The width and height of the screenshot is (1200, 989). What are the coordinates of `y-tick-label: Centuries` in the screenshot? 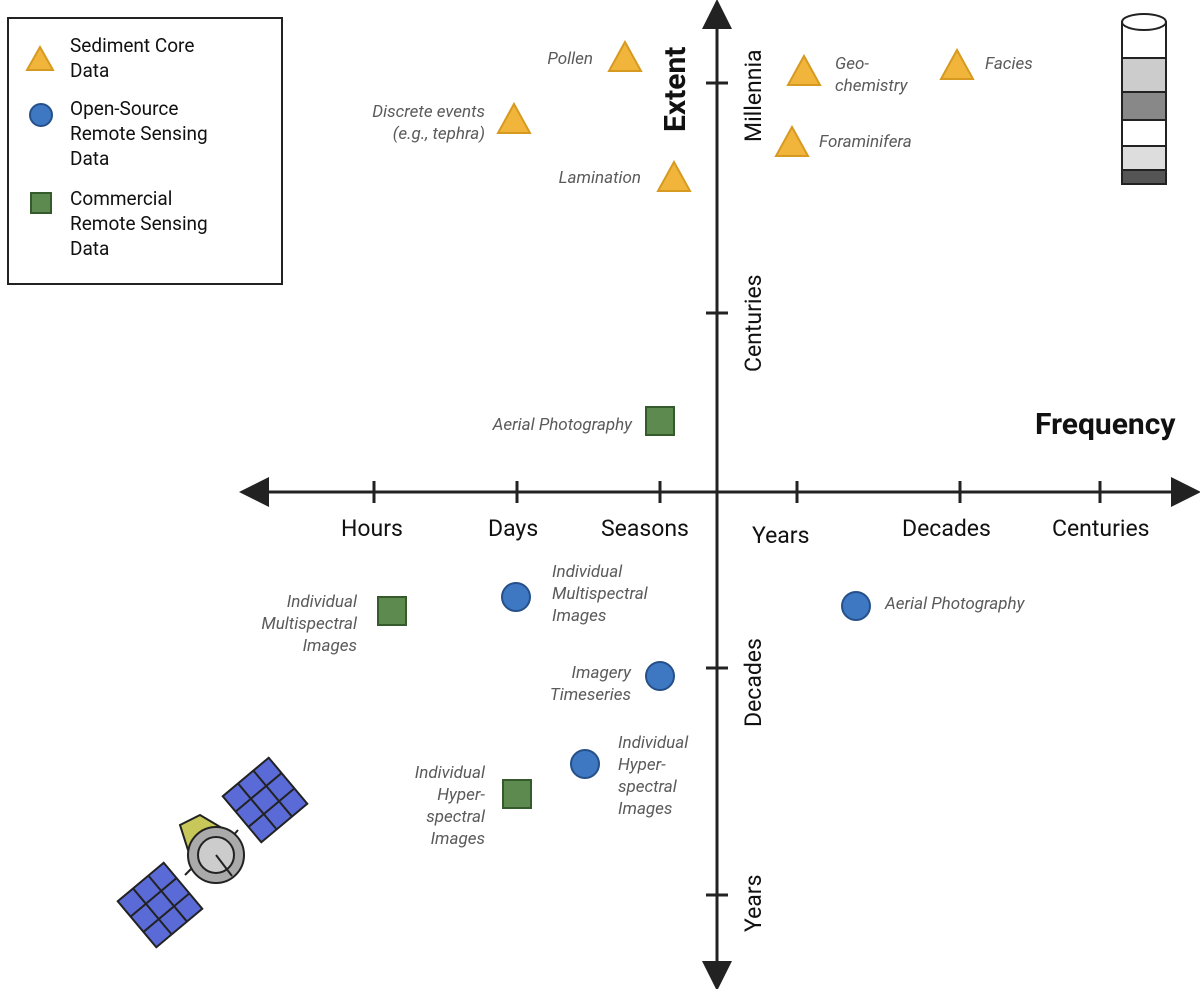 It's located at (753, 323).